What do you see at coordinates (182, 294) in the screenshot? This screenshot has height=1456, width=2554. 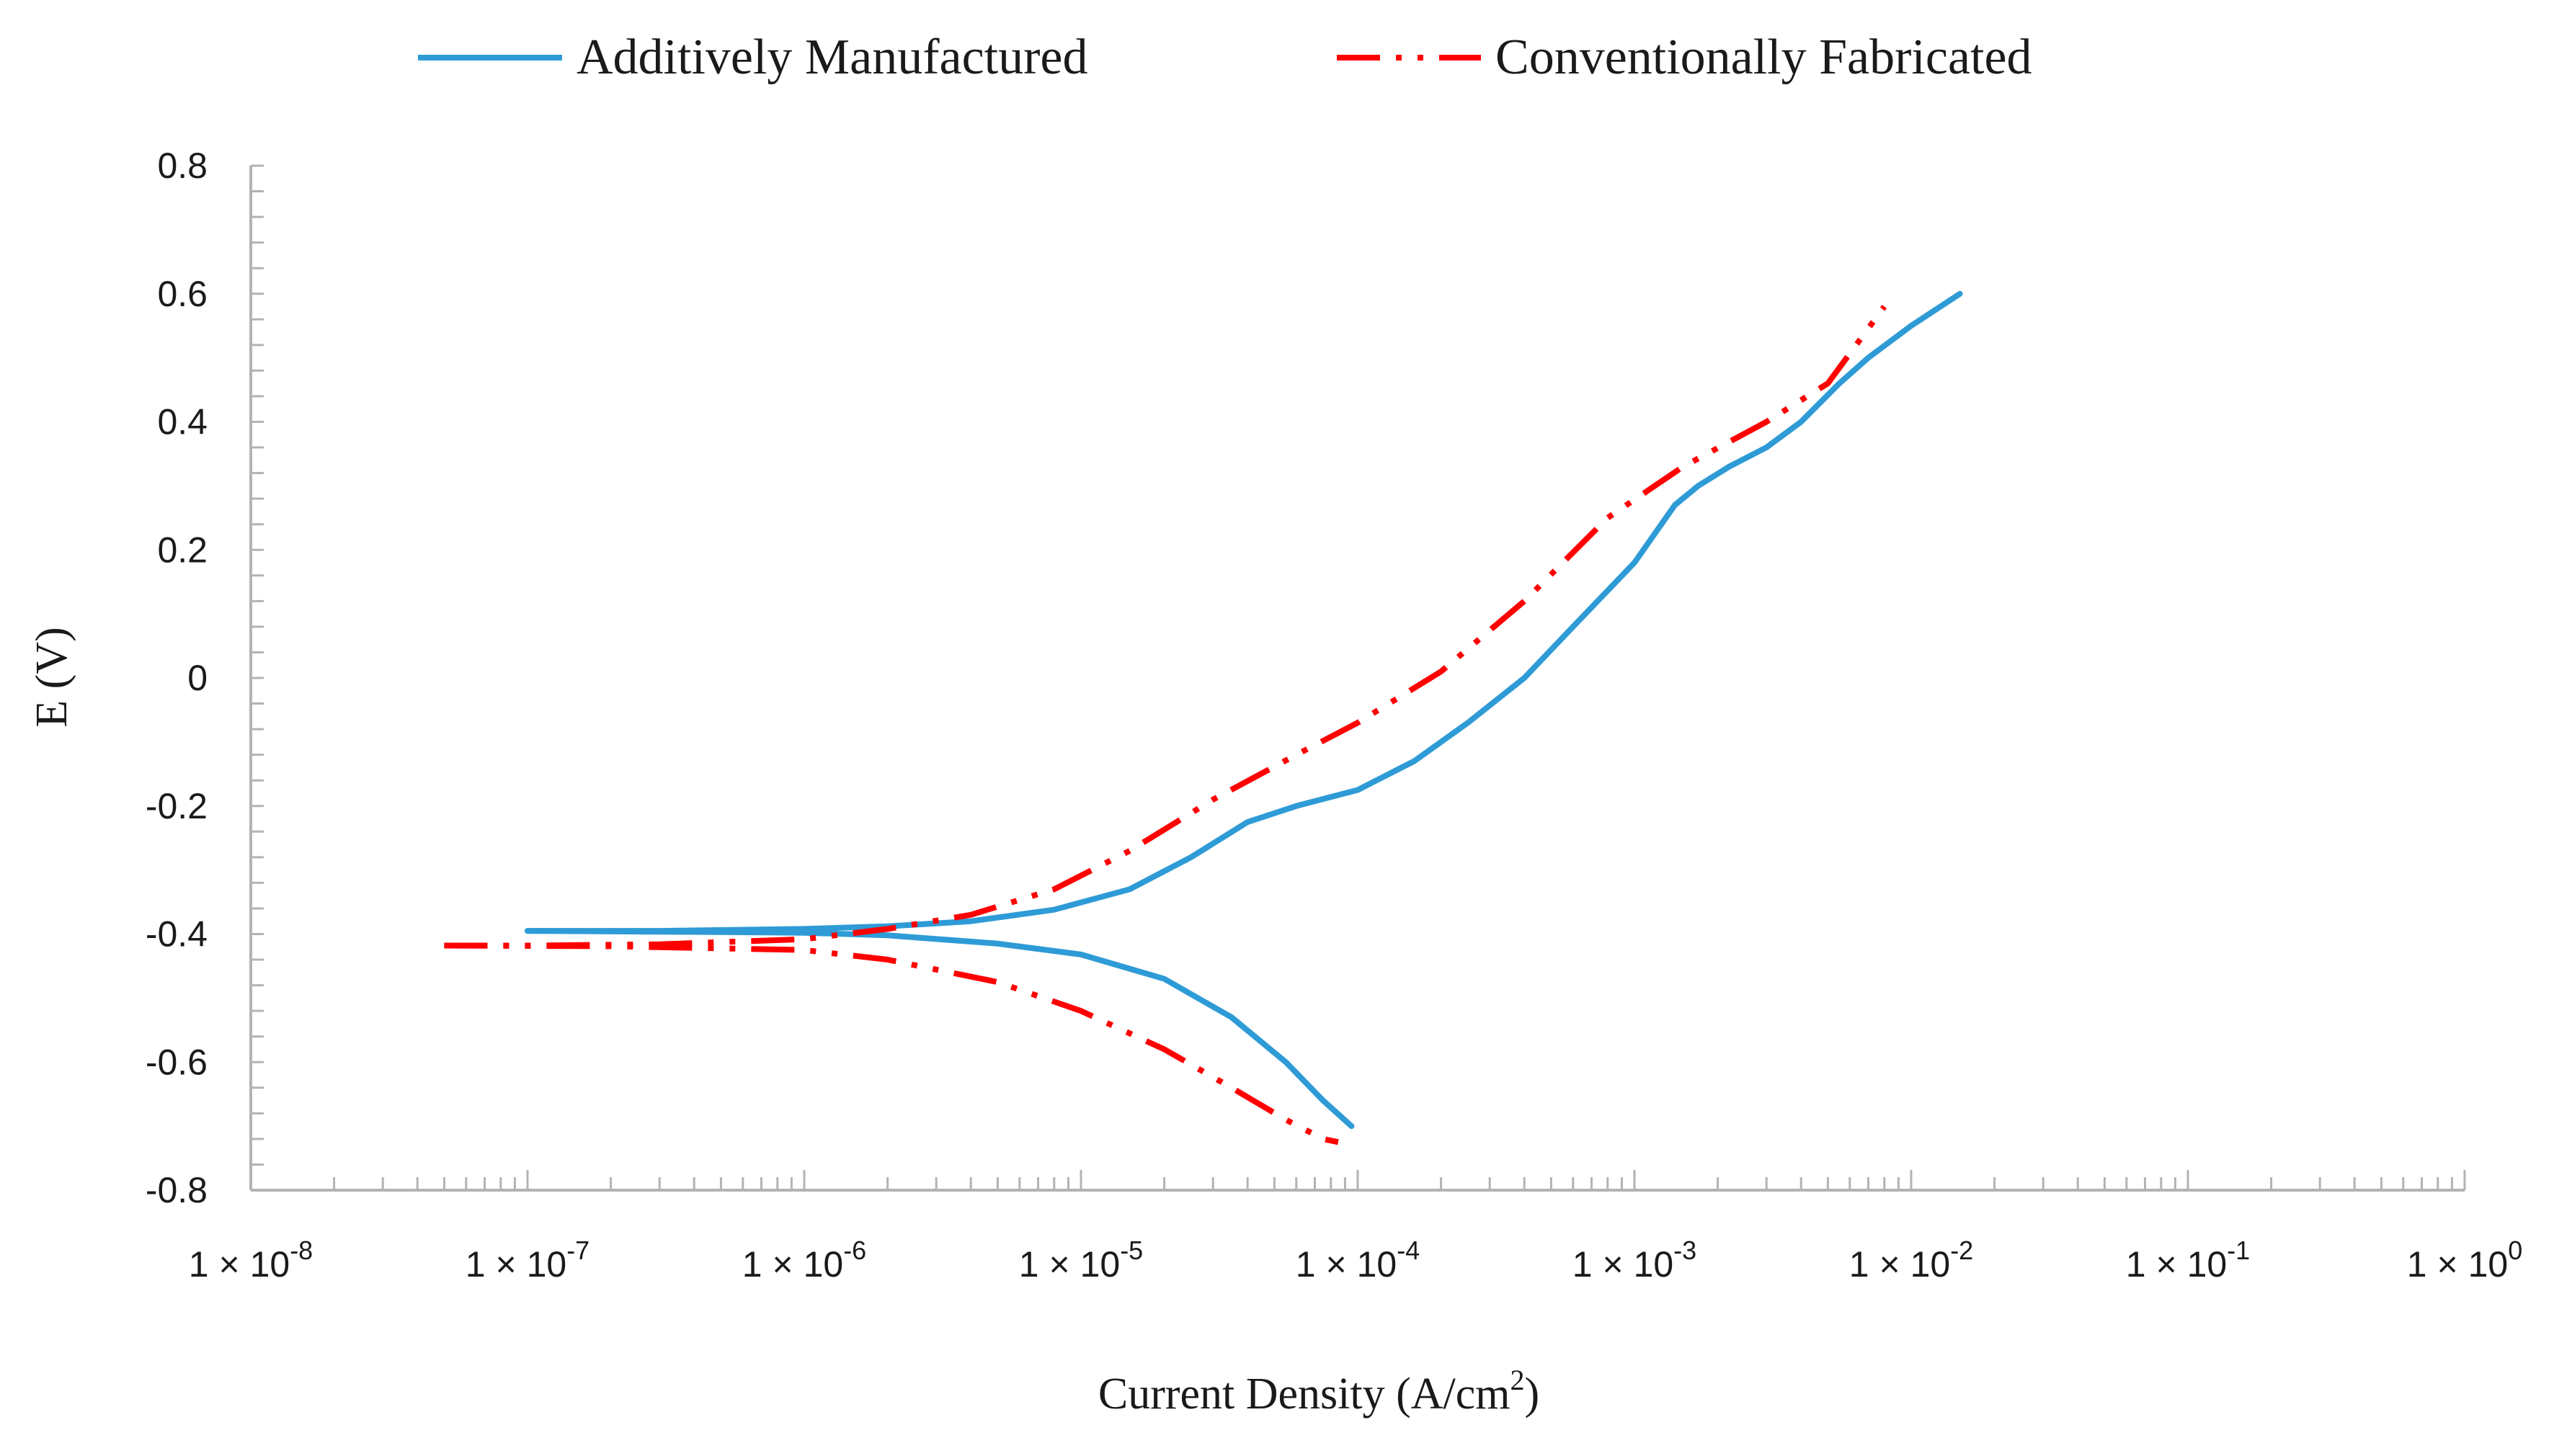 I see `y-tick-label: 0.6` at bounding box center [182, 294].